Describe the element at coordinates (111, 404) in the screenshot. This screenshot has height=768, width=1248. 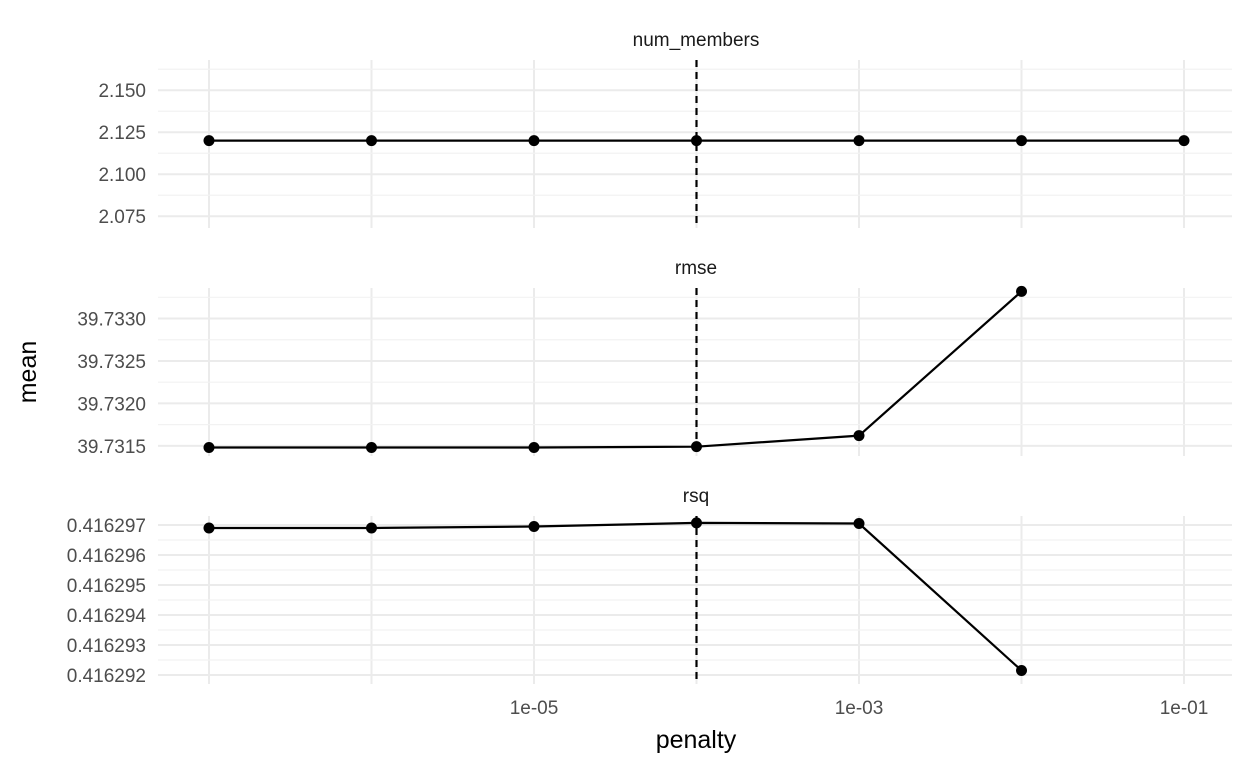
I see `y-tick-label: 39.7320` at that location.